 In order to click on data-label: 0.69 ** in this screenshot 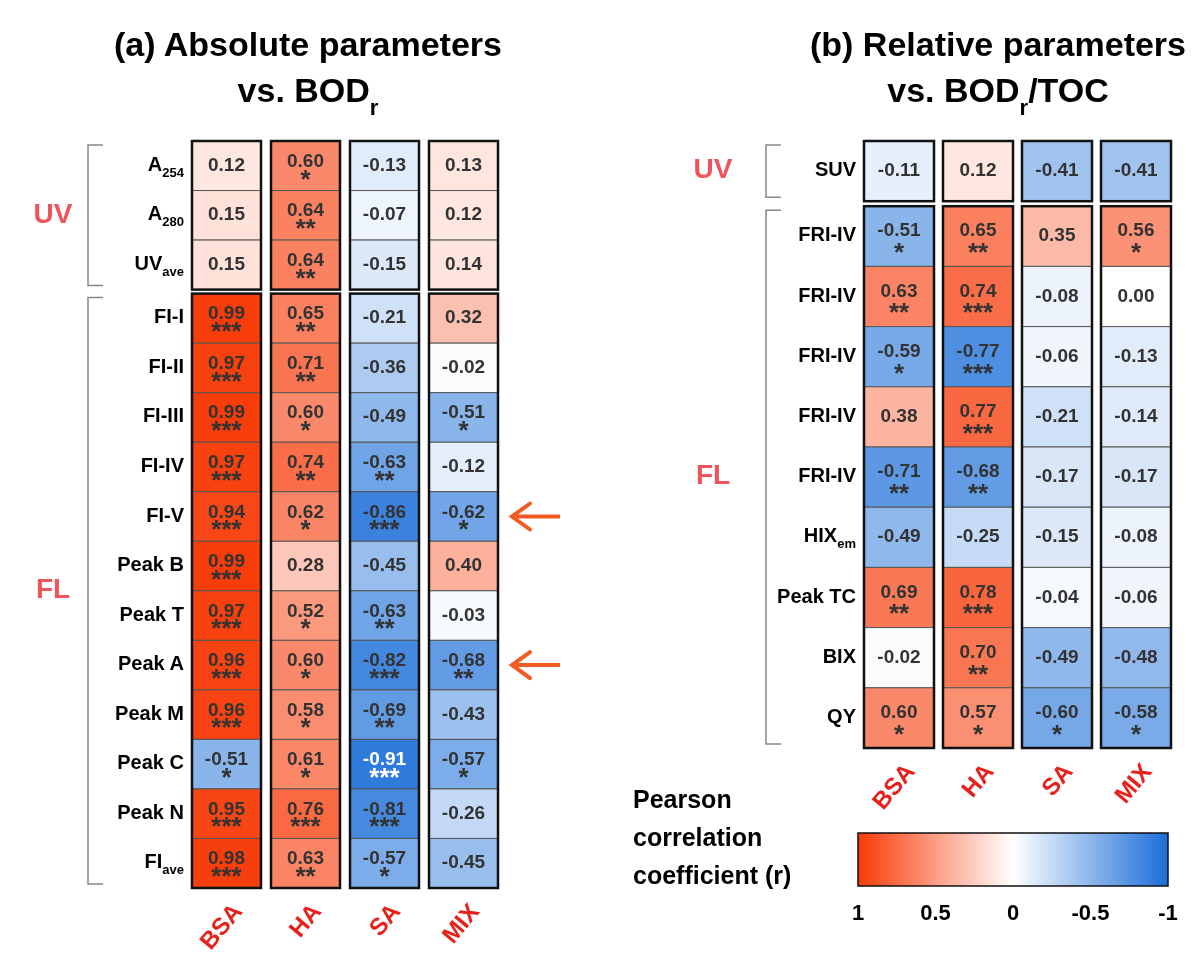, I will do `click(899, 604)`.